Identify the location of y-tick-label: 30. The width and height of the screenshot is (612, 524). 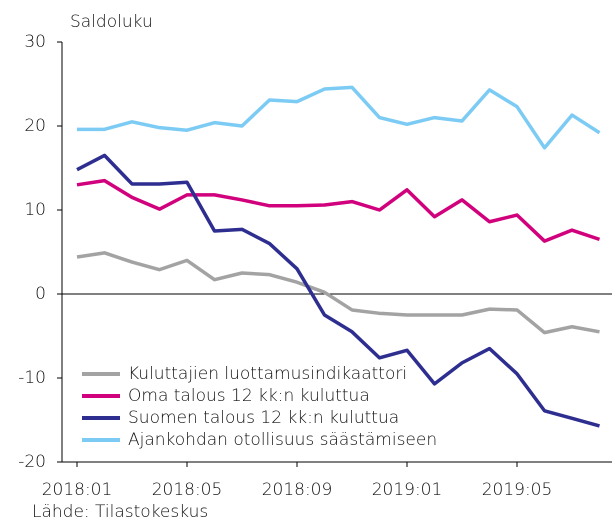
(35, 42).